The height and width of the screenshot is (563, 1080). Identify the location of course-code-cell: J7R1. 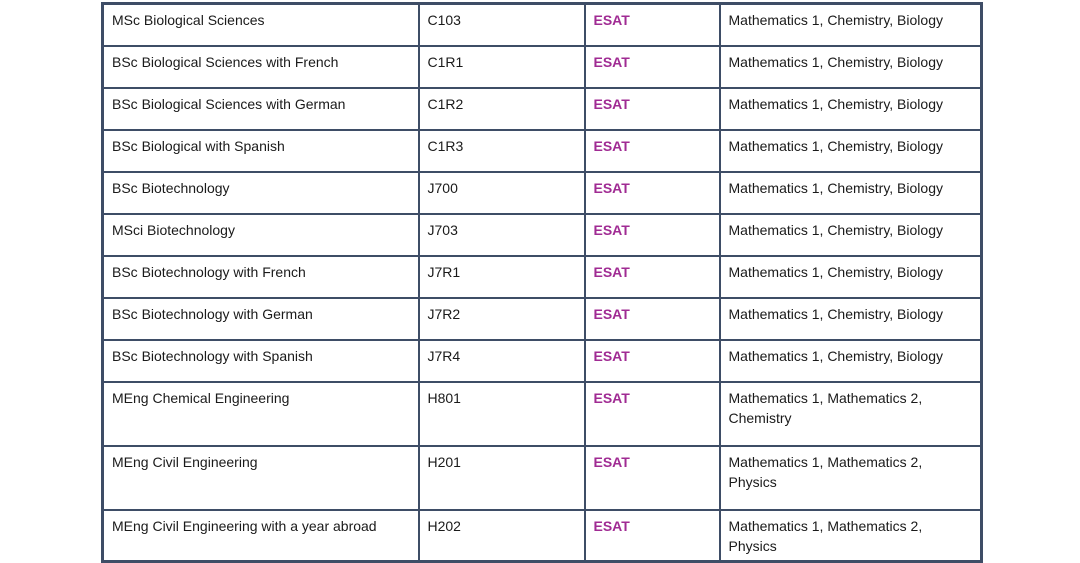
(501, 276).